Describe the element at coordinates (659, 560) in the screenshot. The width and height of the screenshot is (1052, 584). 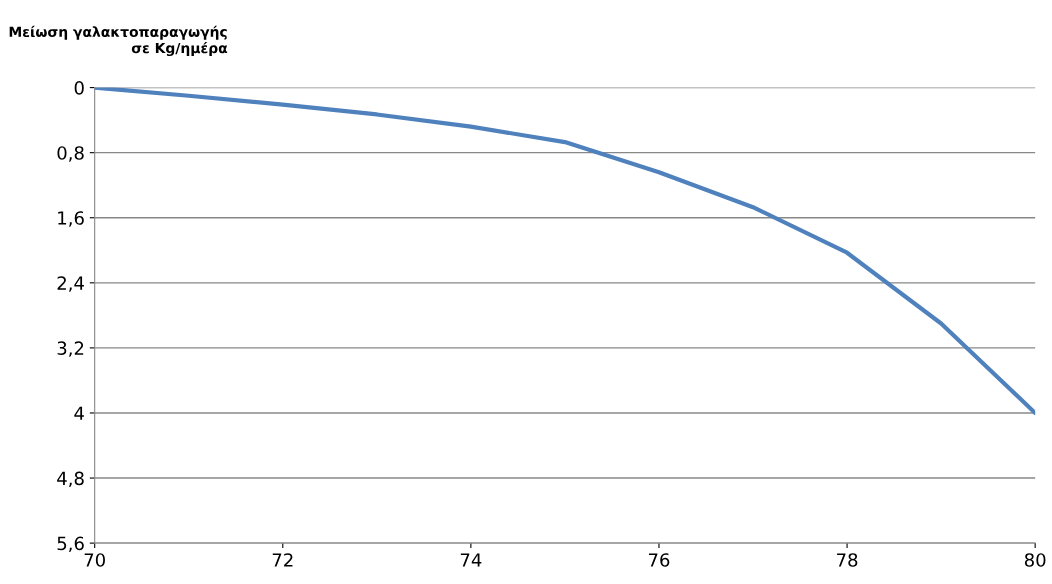
I see `x-tick-label: 76` at that location.